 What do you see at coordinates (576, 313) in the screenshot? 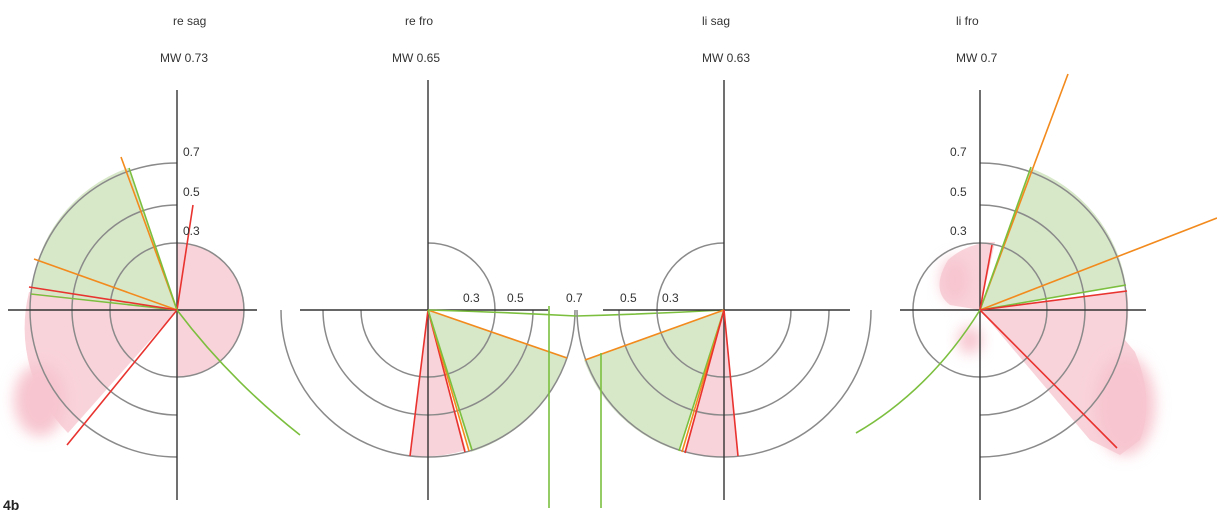
I see `green-connector` at bounding box center [576, 313].